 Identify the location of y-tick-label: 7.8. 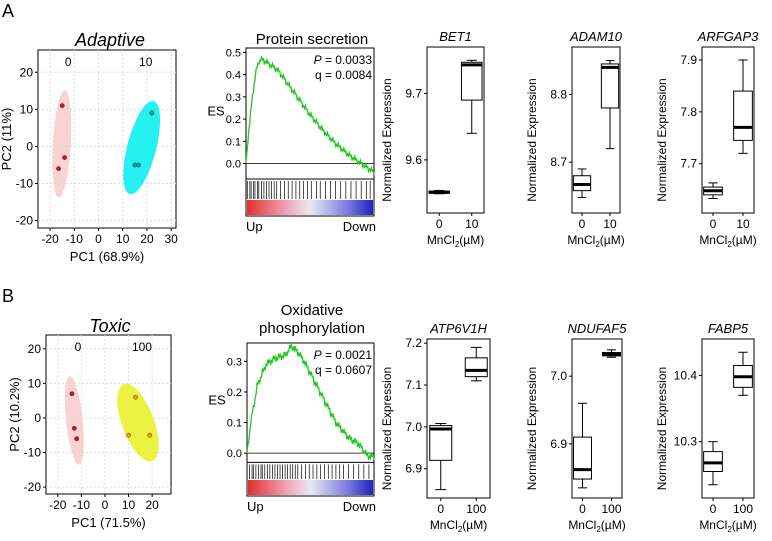
(688, 112).